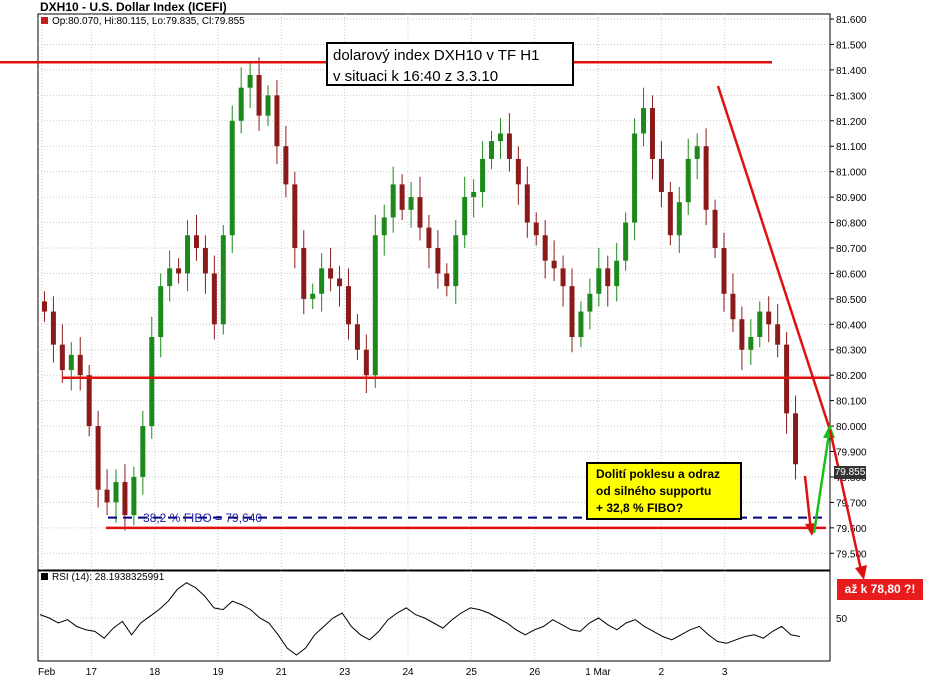 This screenshot has height=680, width=925. Describe the element at coordinates (851, 249) in the screenshot. I see `y-tick-label: 80.700` at that location.